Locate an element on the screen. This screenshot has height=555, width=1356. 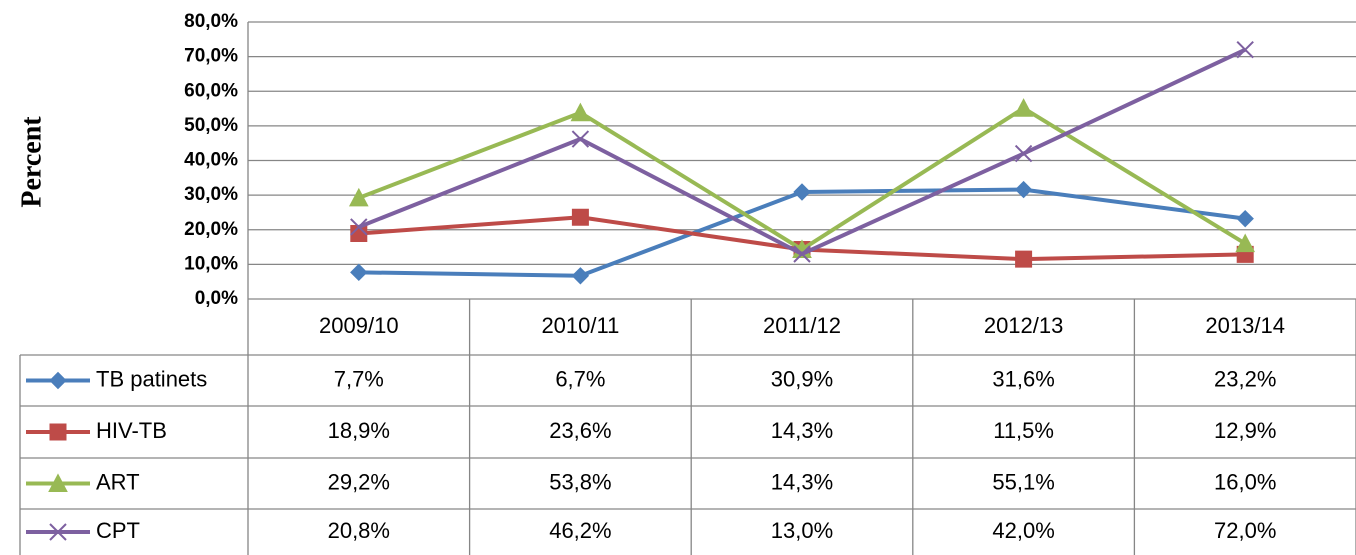
table-cell: 11,5% is located at coordinates (1023, 430).